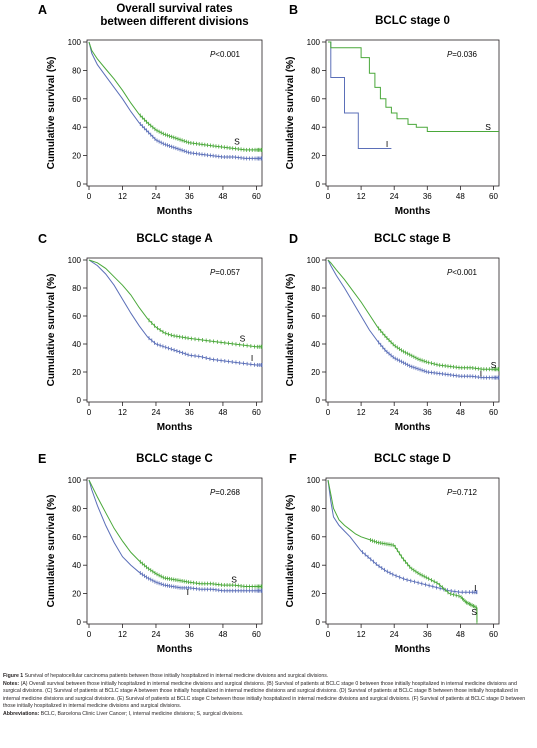 This screenshot has width=537, height=748. Describe the element at coordinates (11, 683) in the screenshot. I see `caption-notes-label: Notes:` at that location.